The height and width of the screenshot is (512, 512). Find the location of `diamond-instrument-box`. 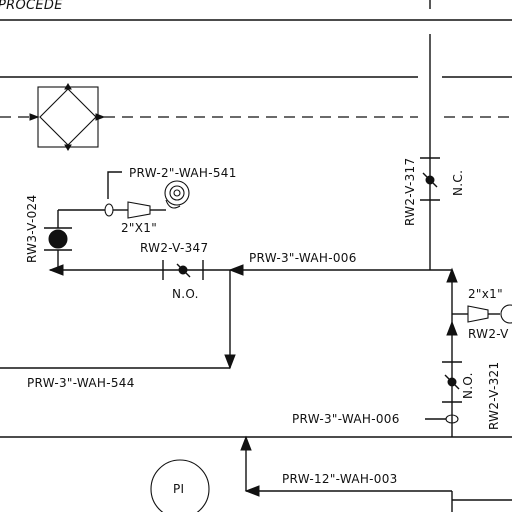

diamond-instrument-box is located at coordinates (67, 117).